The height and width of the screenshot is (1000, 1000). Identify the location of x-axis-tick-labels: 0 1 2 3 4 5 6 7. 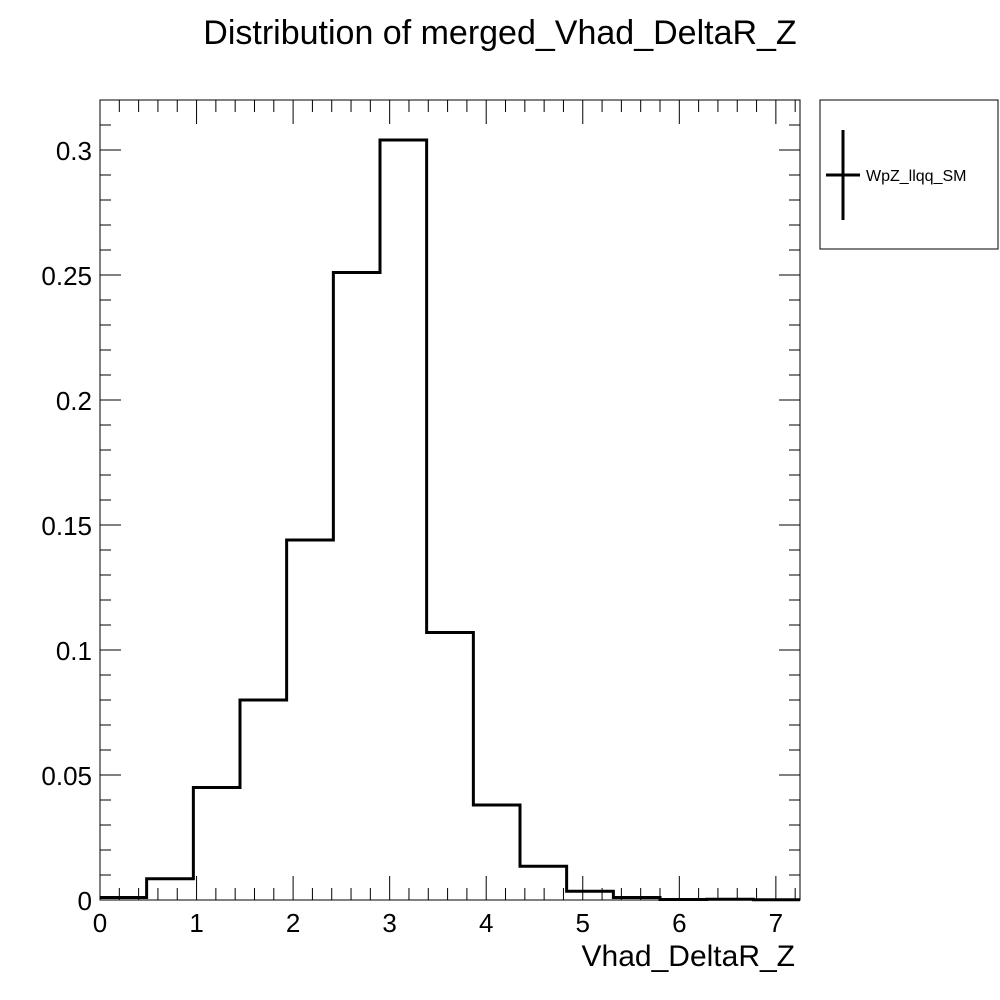
(438, 923).